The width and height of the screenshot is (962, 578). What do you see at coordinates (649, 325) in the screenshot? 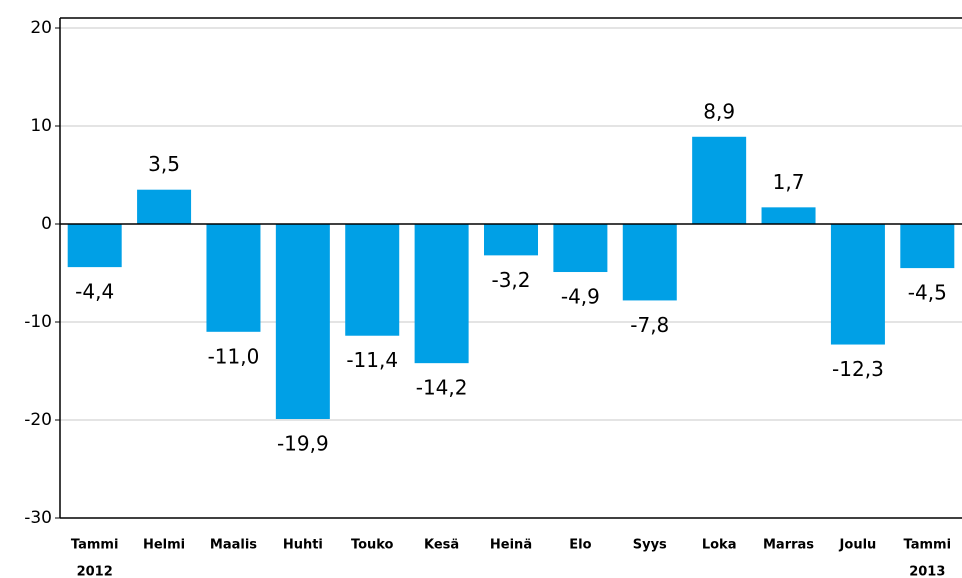
I see `value-label: -7,8` at bounding box center [649, 325].